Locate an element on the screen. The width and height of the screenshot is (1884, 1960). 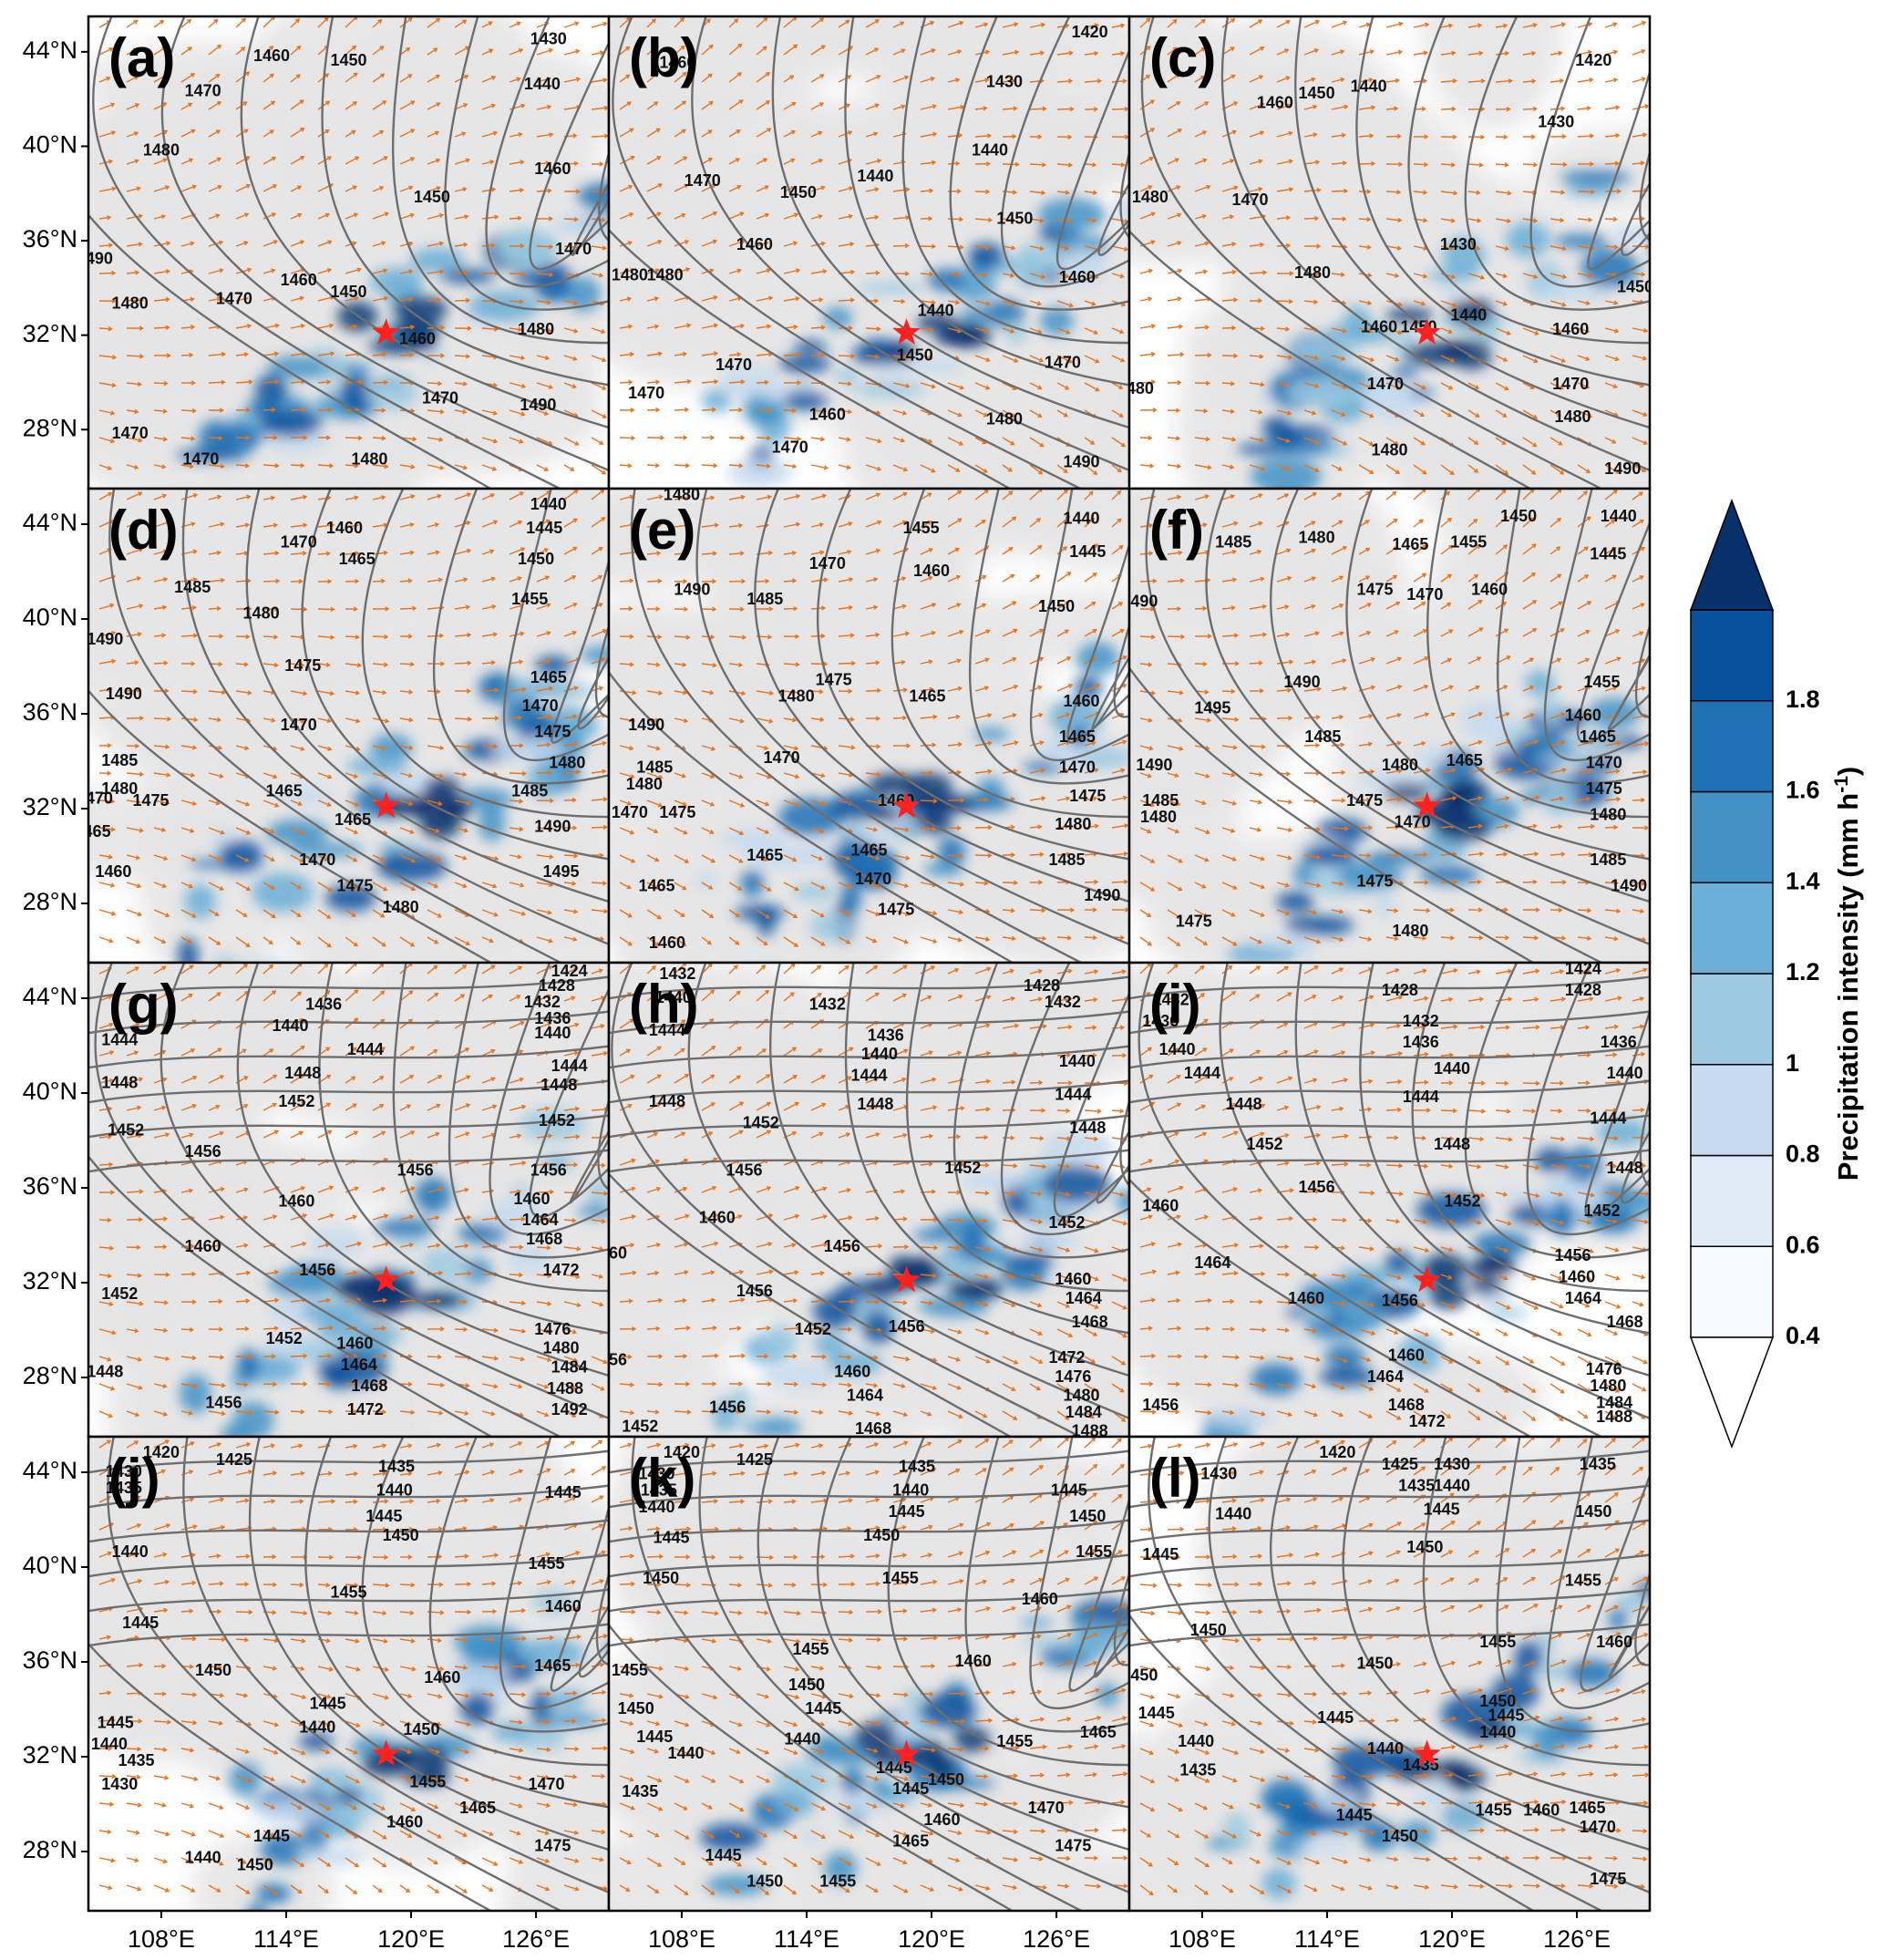
lat-tick-label: 44°N is located at coordinates (50, 50).